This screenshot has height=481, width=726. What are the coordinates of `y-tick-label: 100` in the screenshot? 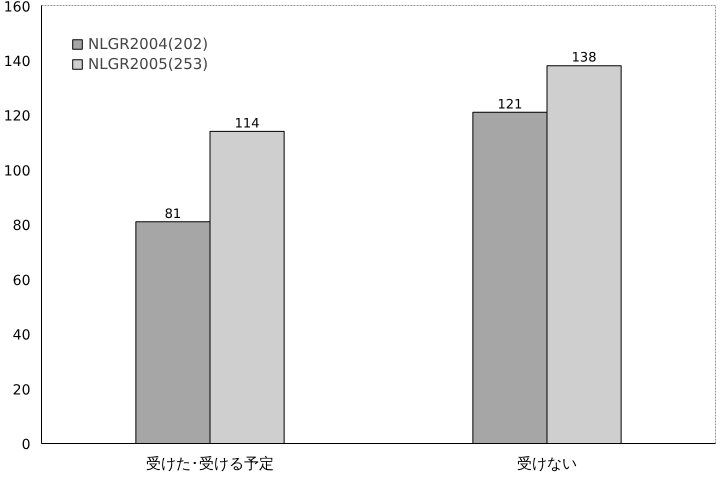 It's located at (17, 171).